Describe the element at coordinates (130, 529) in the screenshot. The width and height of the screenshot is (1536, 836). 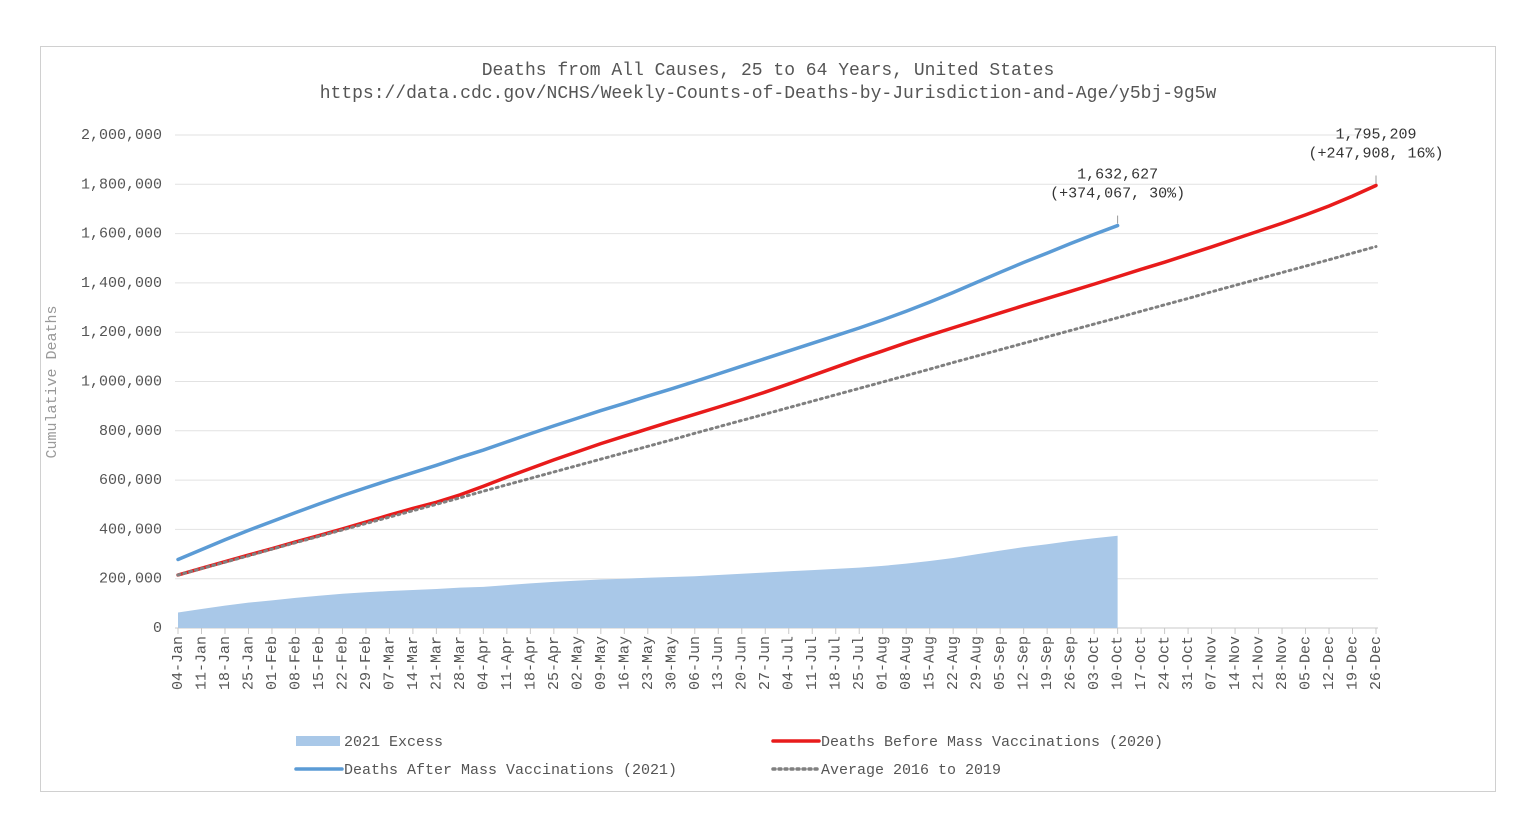
I see `y-tick-label: 400,000` at that location.